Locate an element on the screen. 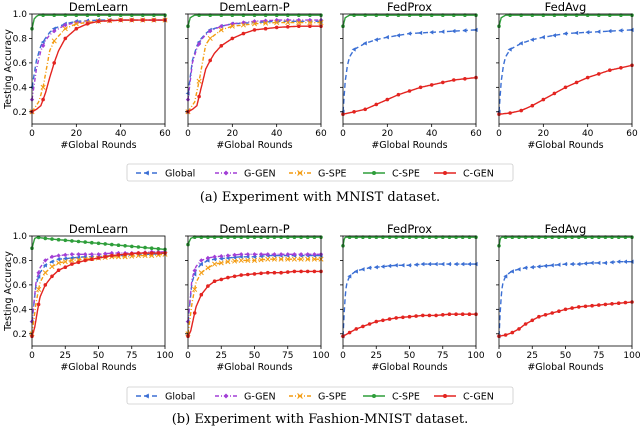 The image size is (640, 432). series-line-g-gen is located at coordinates (254, 287).